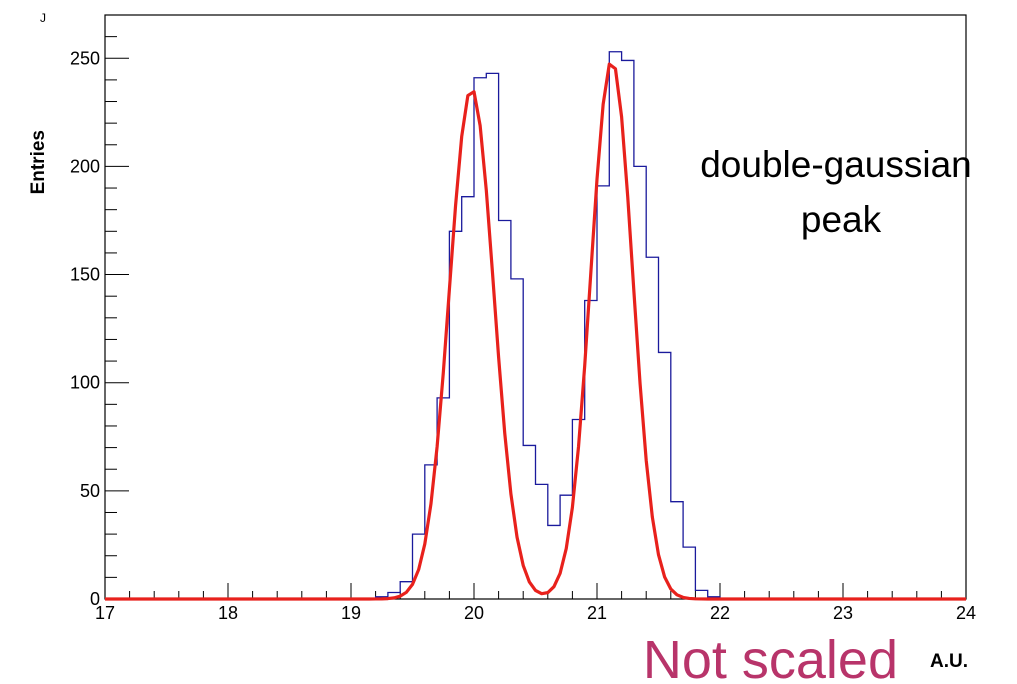 The image size is (1017, 684). Describe the element at coordinates (85, 58) in the screenshot. I see `y-tick-label: 250` at that location.